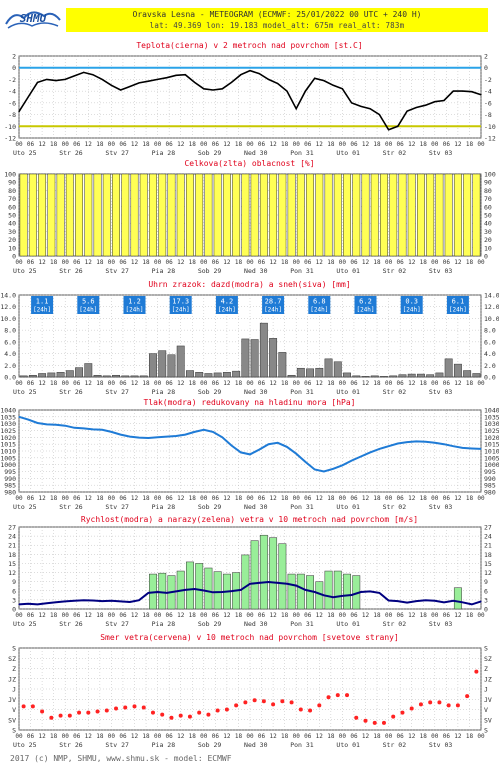  What do you see at coordinates (10, 127) in the screenshot?
I see `y-tick-left: -10` at bounding box center [10, 127].